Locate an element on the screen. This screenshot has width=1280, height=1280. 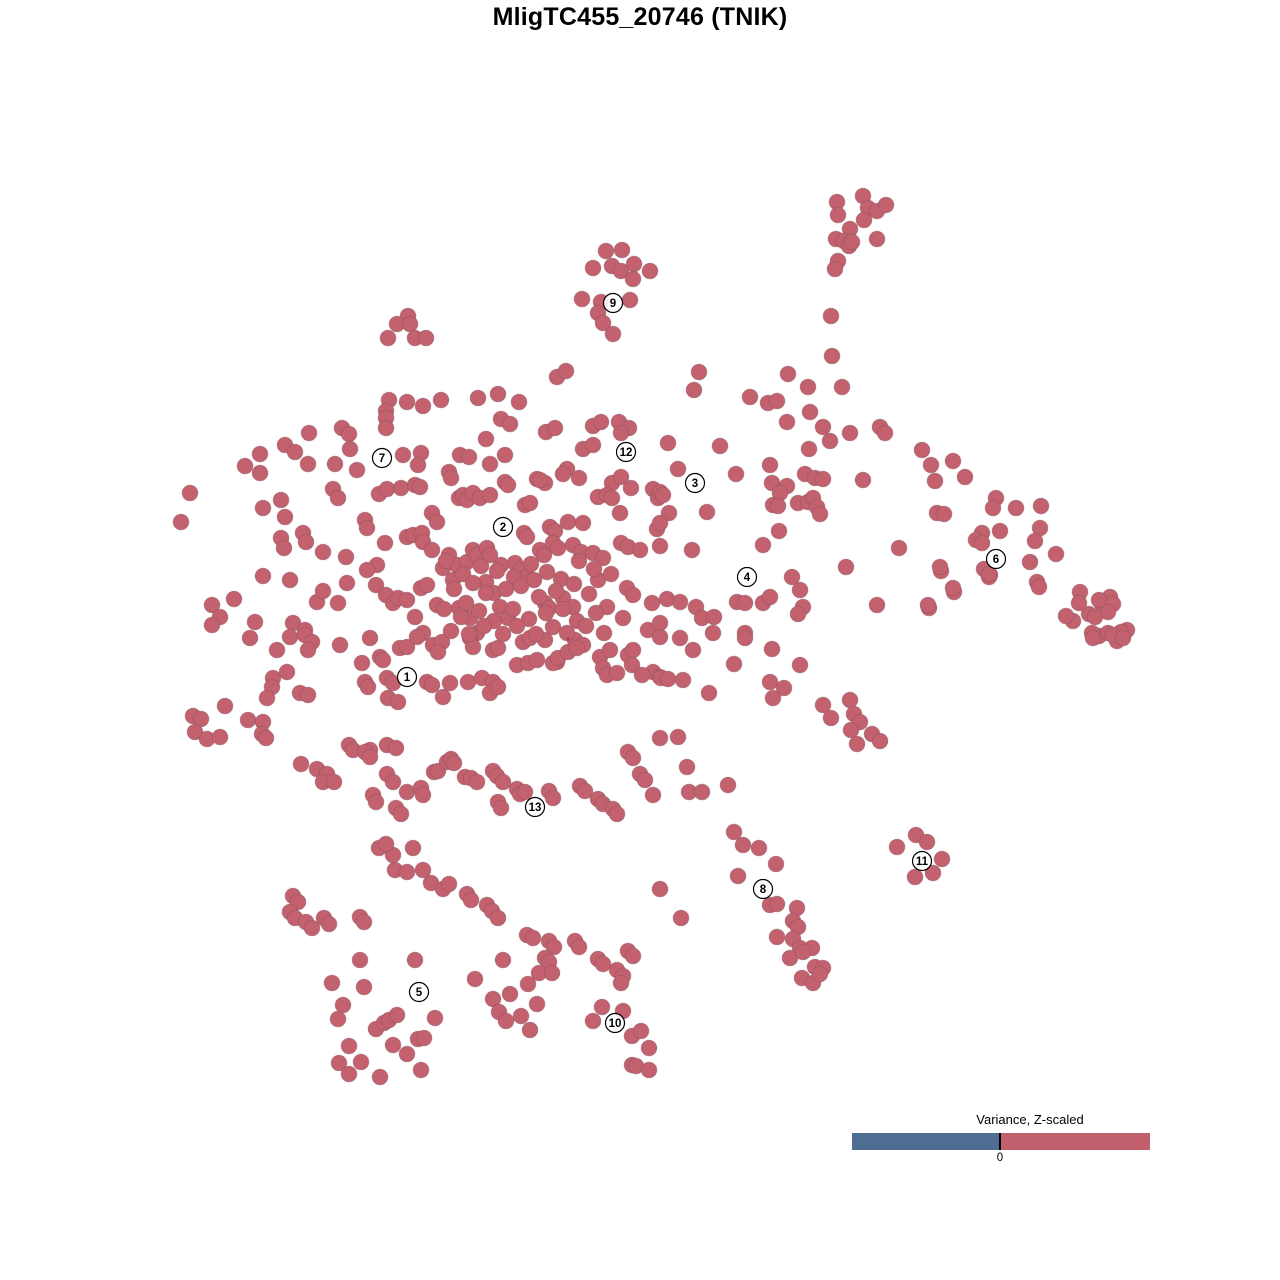
cluster-label-text: 3 is located at coordinates (695, 484).